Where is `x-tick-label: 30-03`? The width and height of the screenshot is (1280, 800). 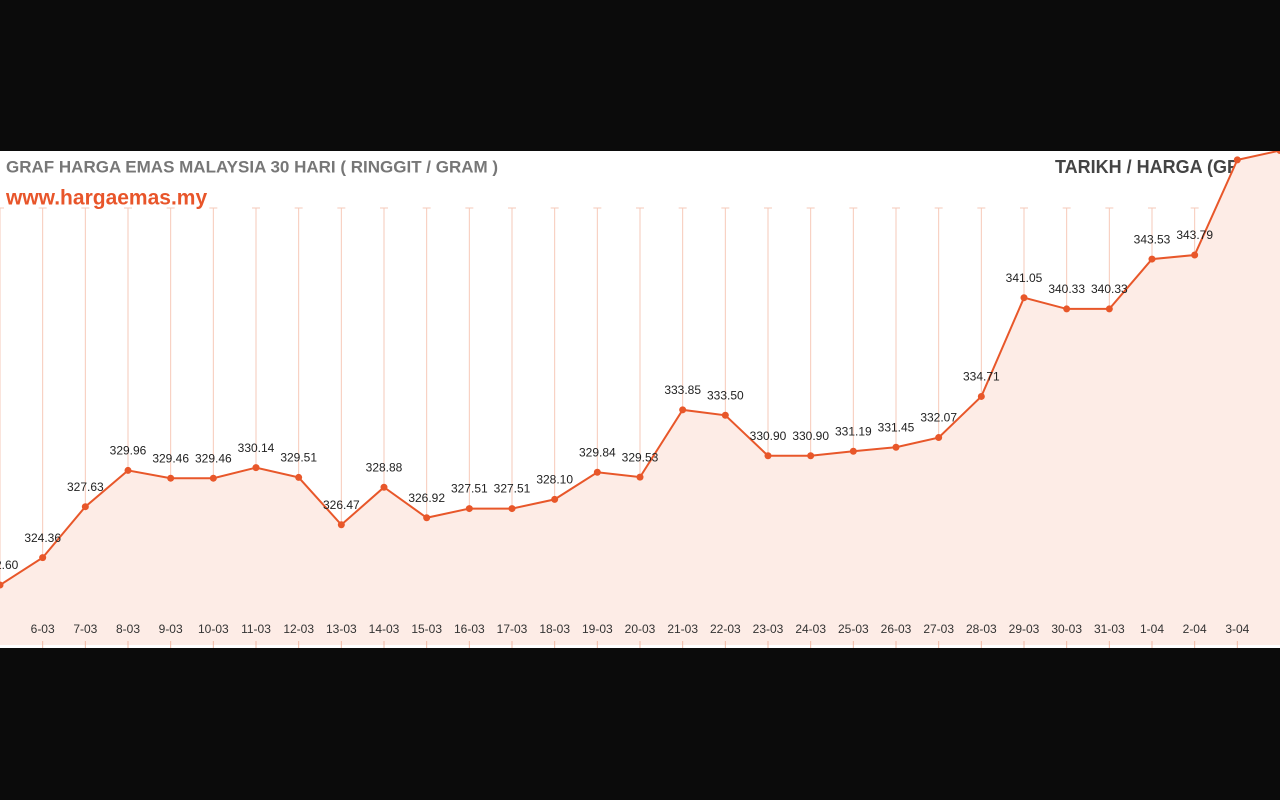
x-tick-label: 30-03 is located at coordinates (1066, 629).